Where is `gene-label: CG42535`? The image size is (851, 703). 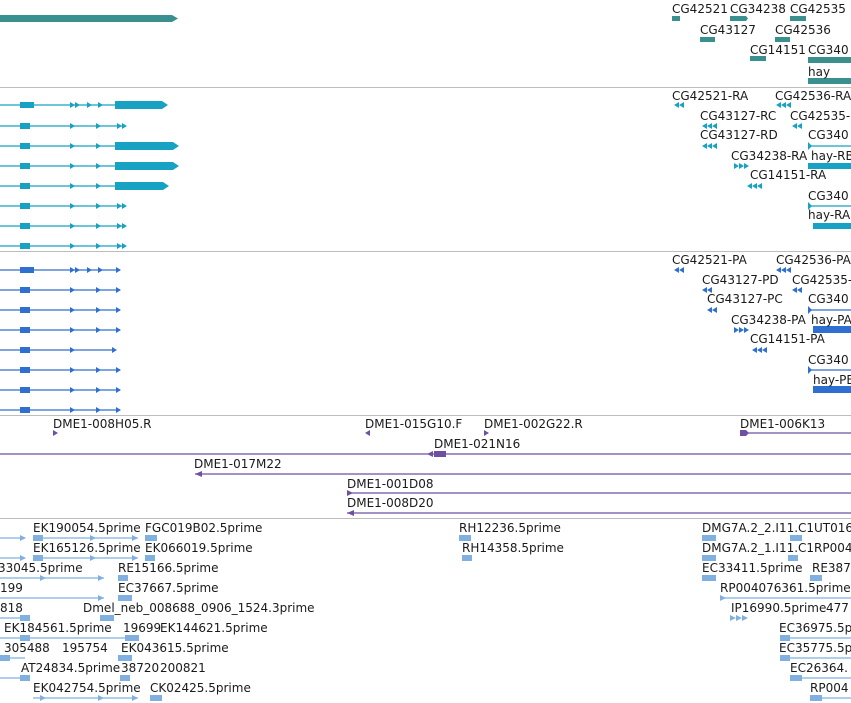 gene-label: CG42535 is located at coordinates (818, 9).